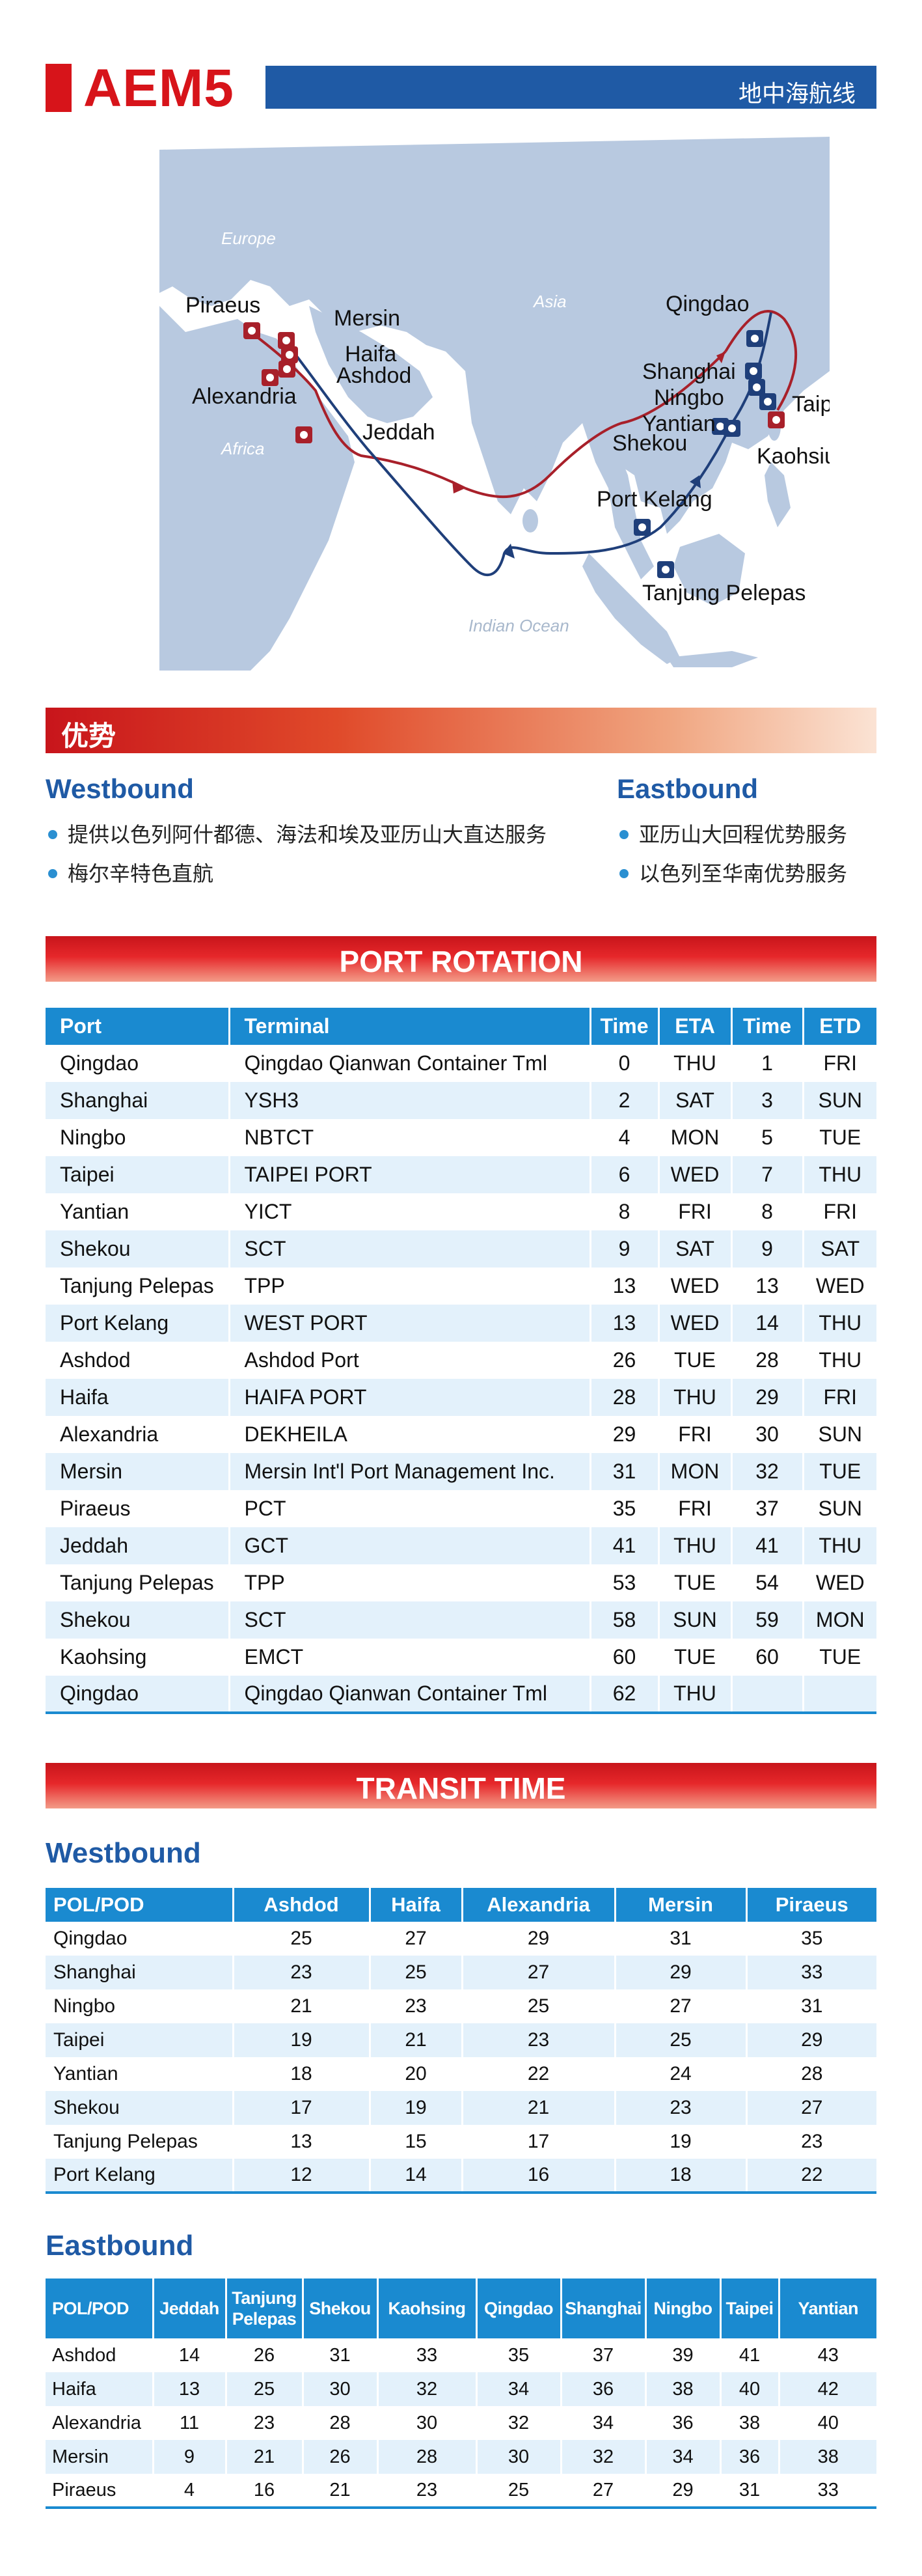 The height and width of the screenshot is (2576, 922). Describe the element at coordinates (190, 2308) in the screenshot. I see `eastbound-col-header: Jeddah` at that location.